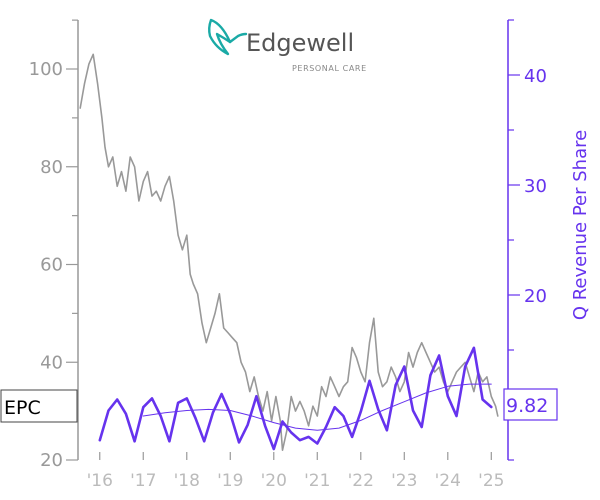 The width and height of the screenshot is (600, 500). What do you see at coordinates (580, 225) in the screenshot?
I see `right-axis-title: Q Revenue Per Share` at bounding box center [580, 225].